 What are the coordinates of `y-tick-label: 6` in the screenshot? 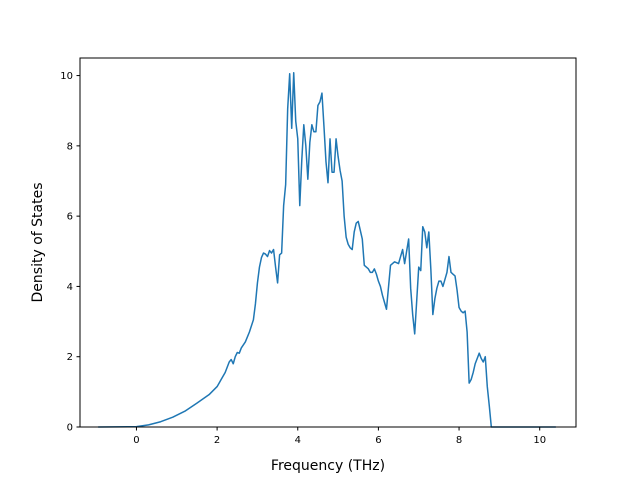 It's located at (70, 217).